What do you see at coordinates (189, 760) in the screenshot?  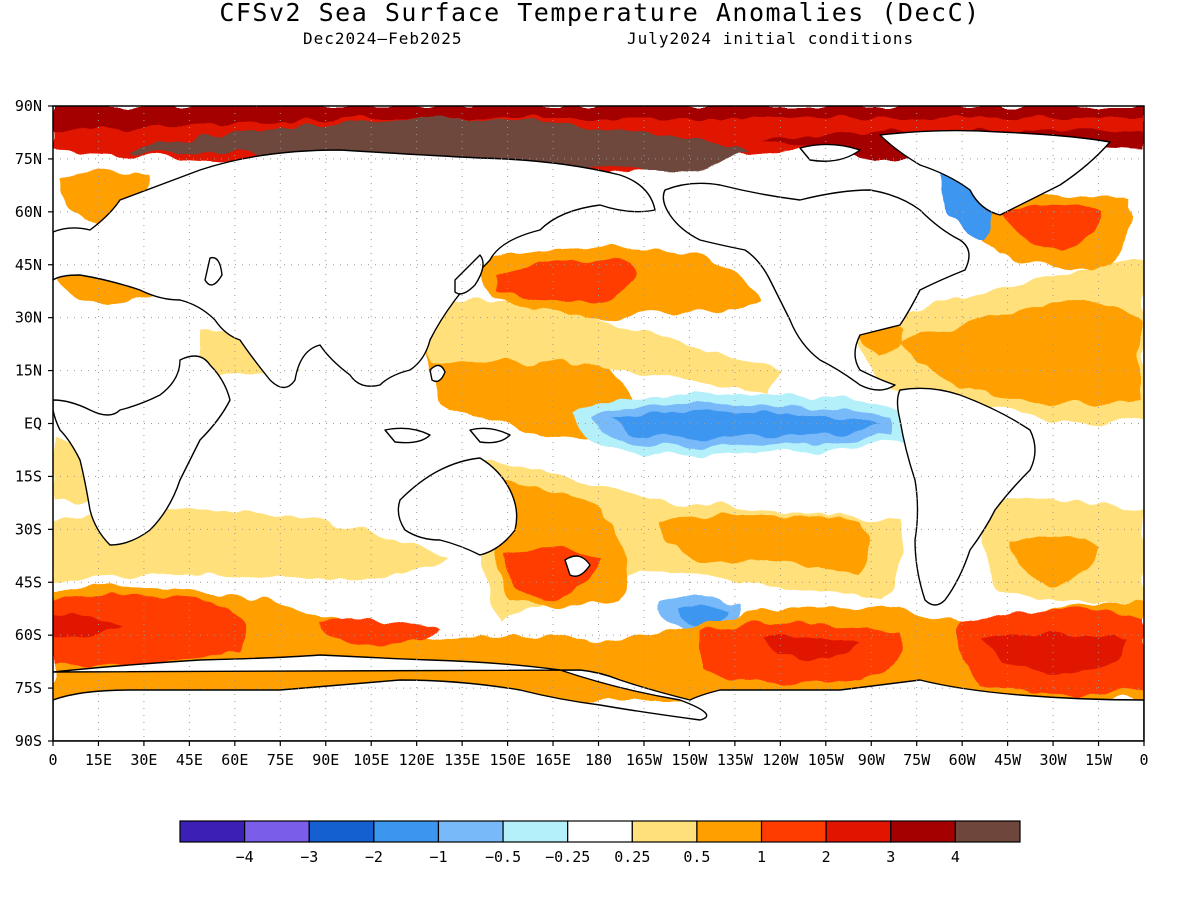 I see `lon-tick-label: 45E` at bounding box center [189, 760].